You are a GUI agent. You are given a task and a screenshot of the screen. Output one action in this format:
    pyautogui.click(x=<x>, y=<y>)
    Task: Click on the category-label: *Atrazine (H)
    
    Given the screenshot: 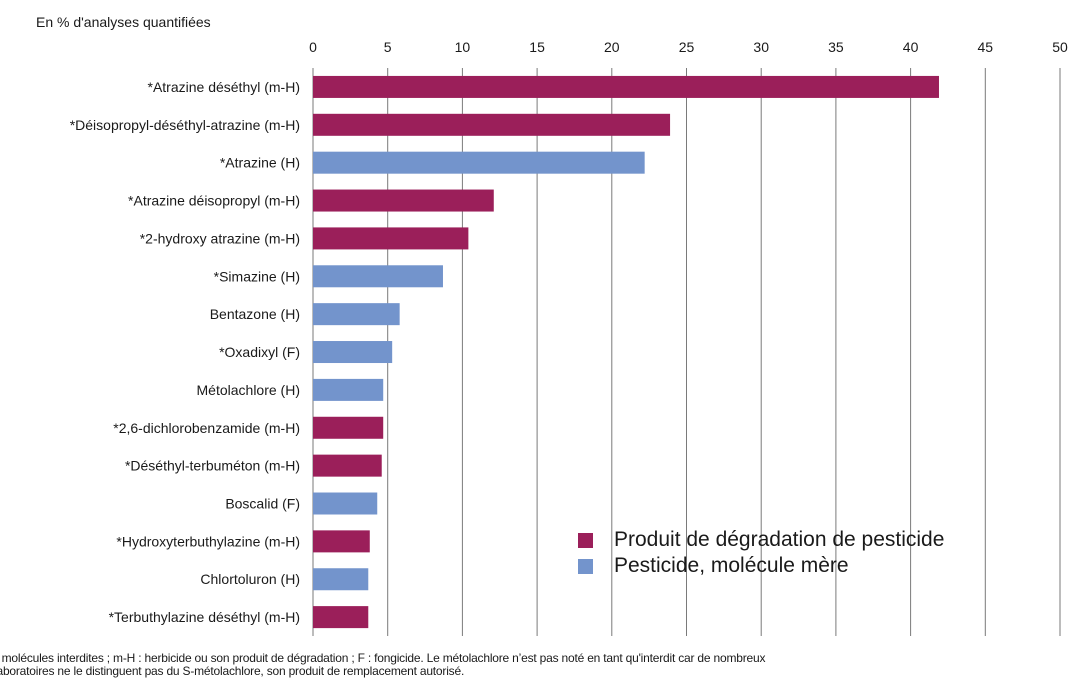 What is the action you would take?
    pyautogui.click(x=260, y=163)
    